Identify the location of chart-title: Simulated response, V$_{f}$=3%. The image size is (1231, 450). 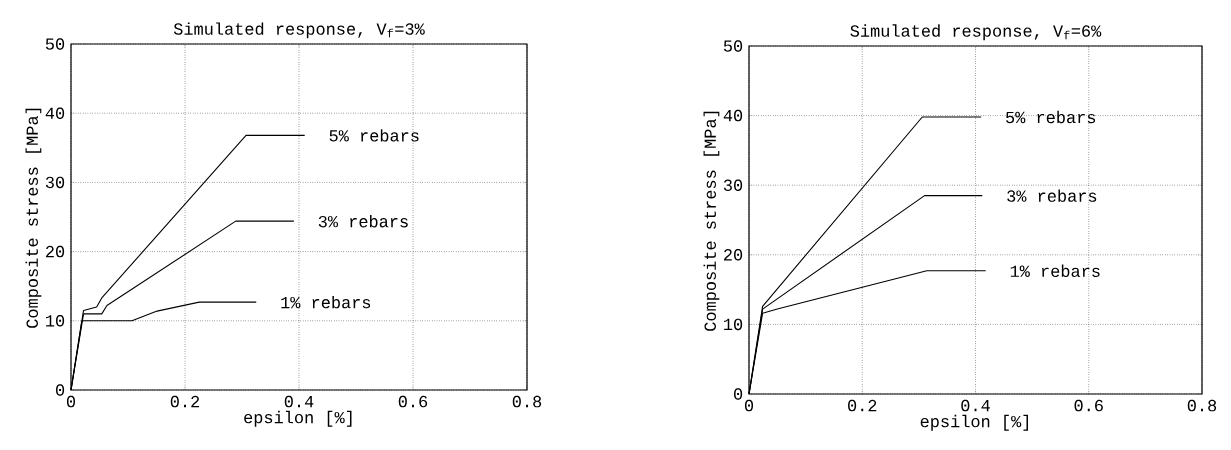
(299, 30).